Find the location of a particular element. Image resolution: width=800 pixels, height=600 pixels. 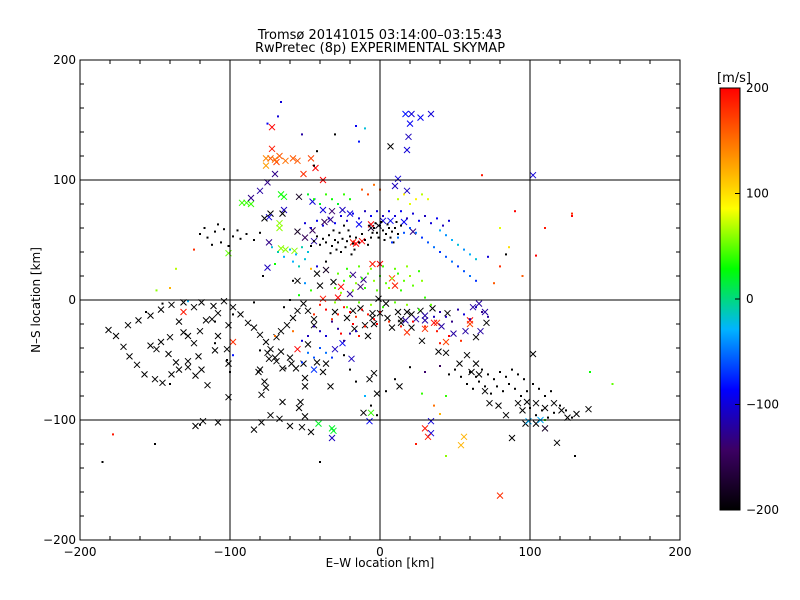

x-tick-label: 100 is located at coordinates (530, 552).